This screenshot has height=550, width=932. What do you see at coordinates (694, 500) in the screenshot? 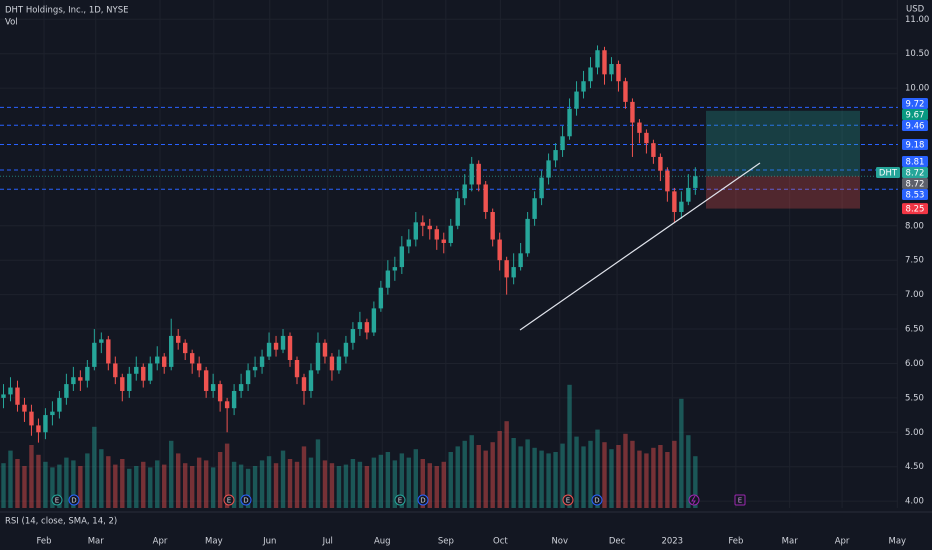
I see `split-icon` at bounding box center [694, 500].